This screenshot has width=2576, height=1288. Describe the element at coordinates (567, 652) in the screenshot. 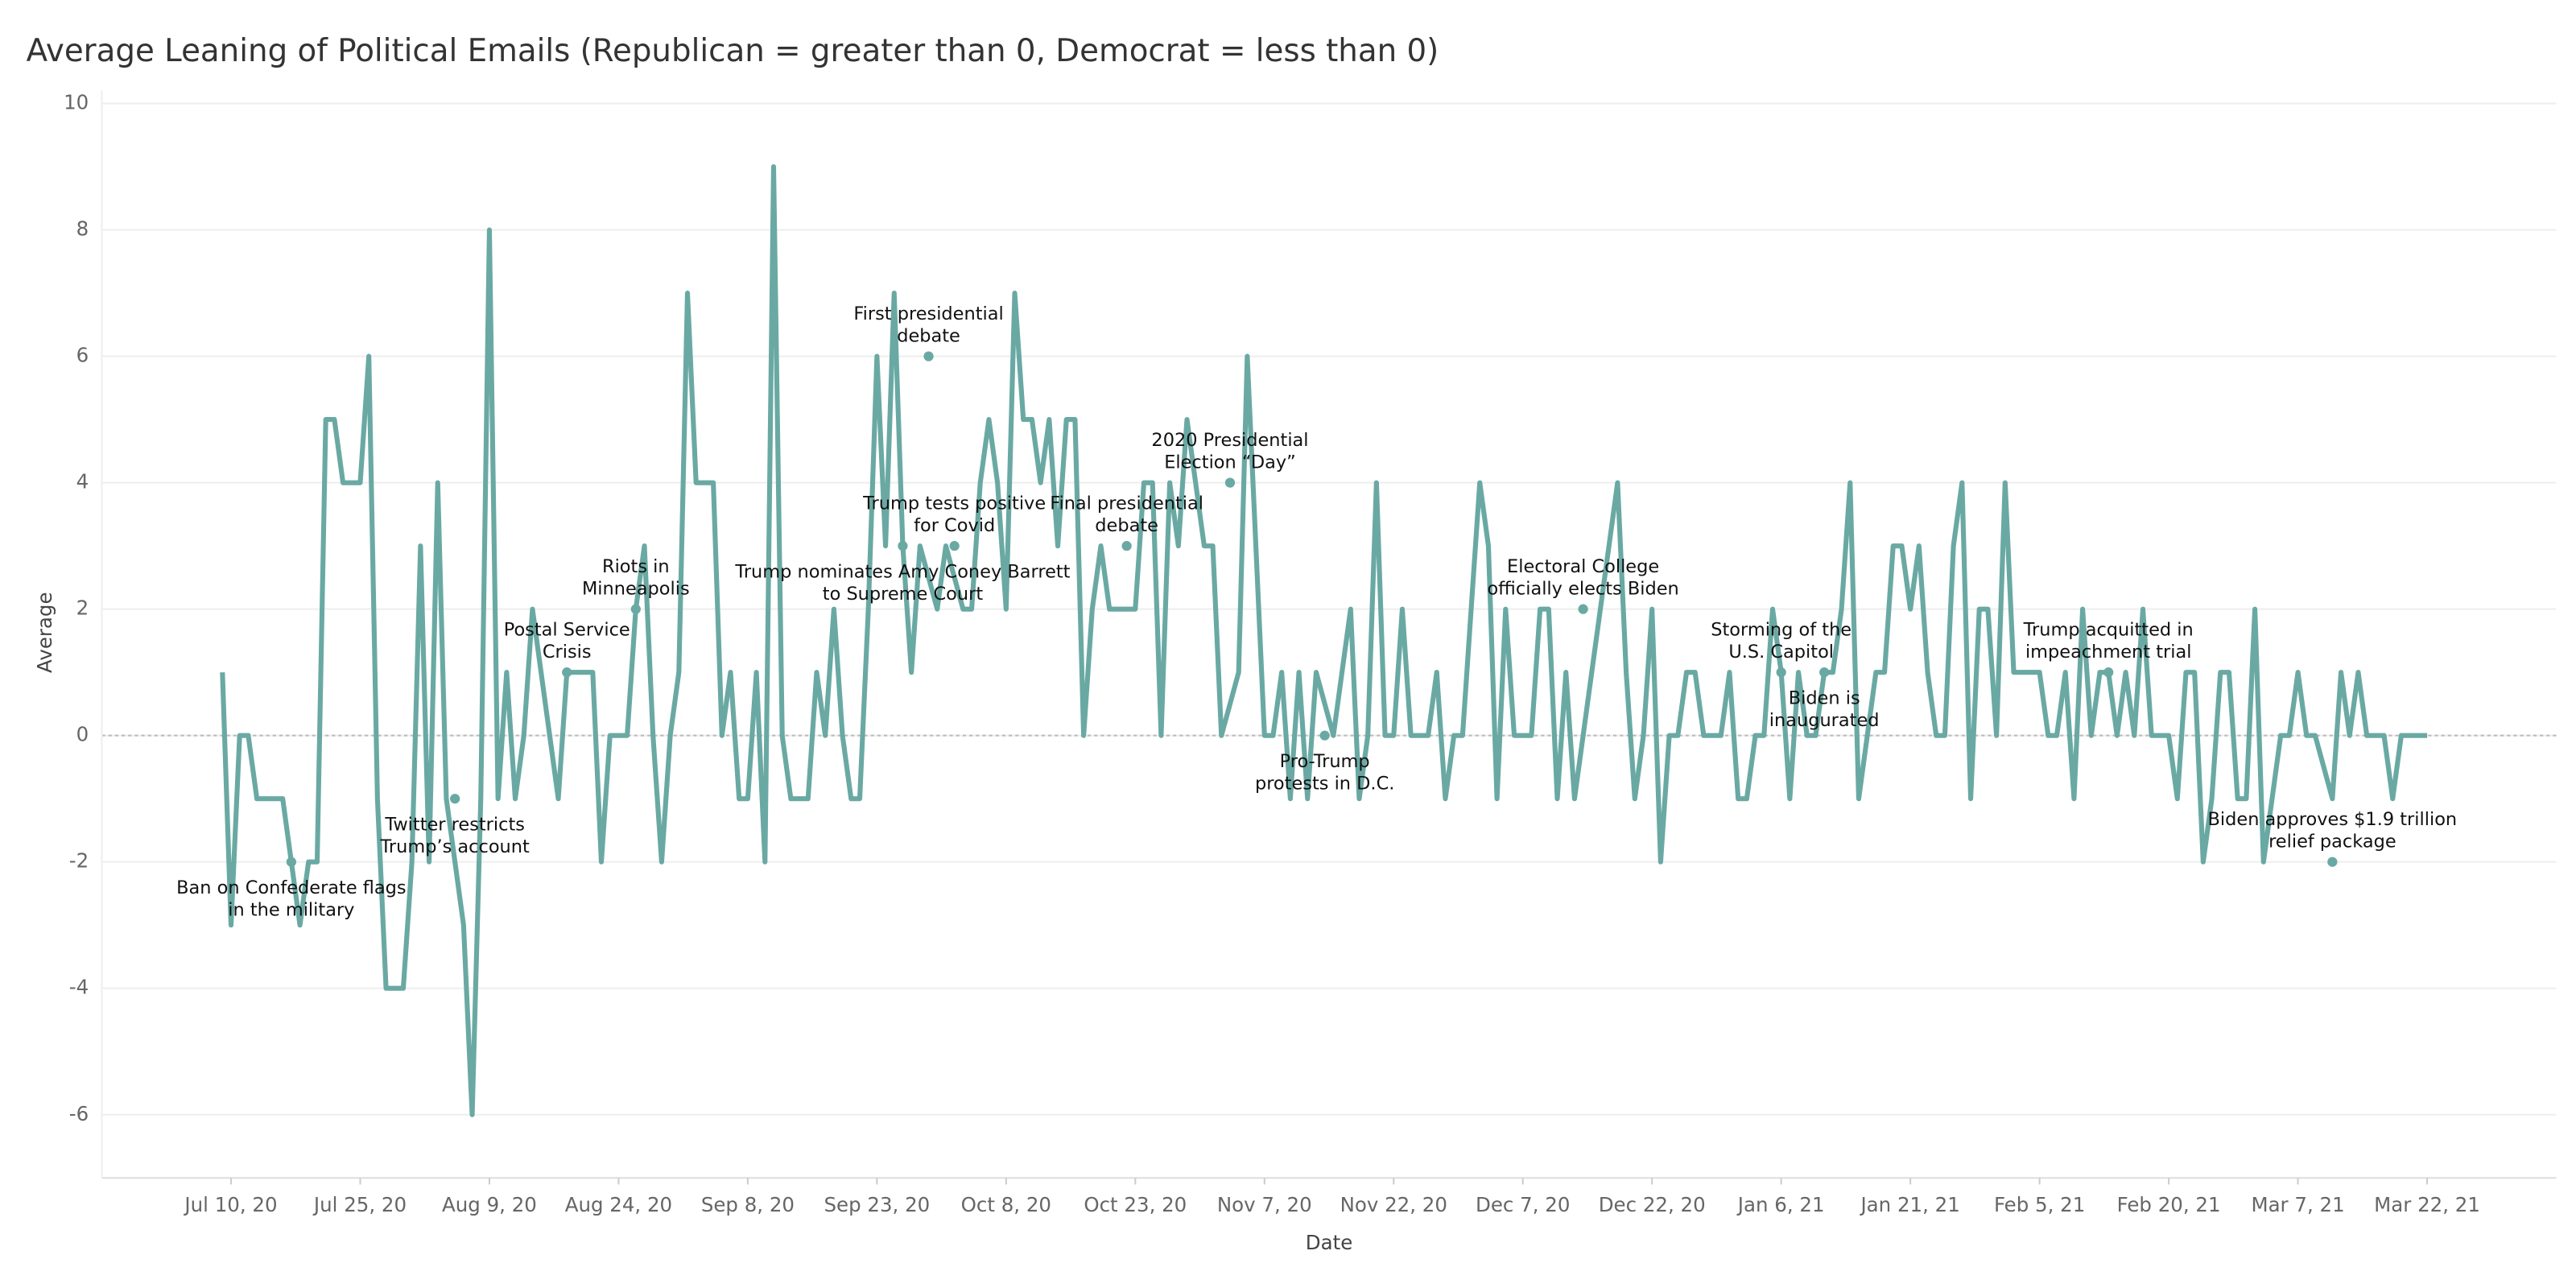

I see `annotation-text: Crisis` at that location.